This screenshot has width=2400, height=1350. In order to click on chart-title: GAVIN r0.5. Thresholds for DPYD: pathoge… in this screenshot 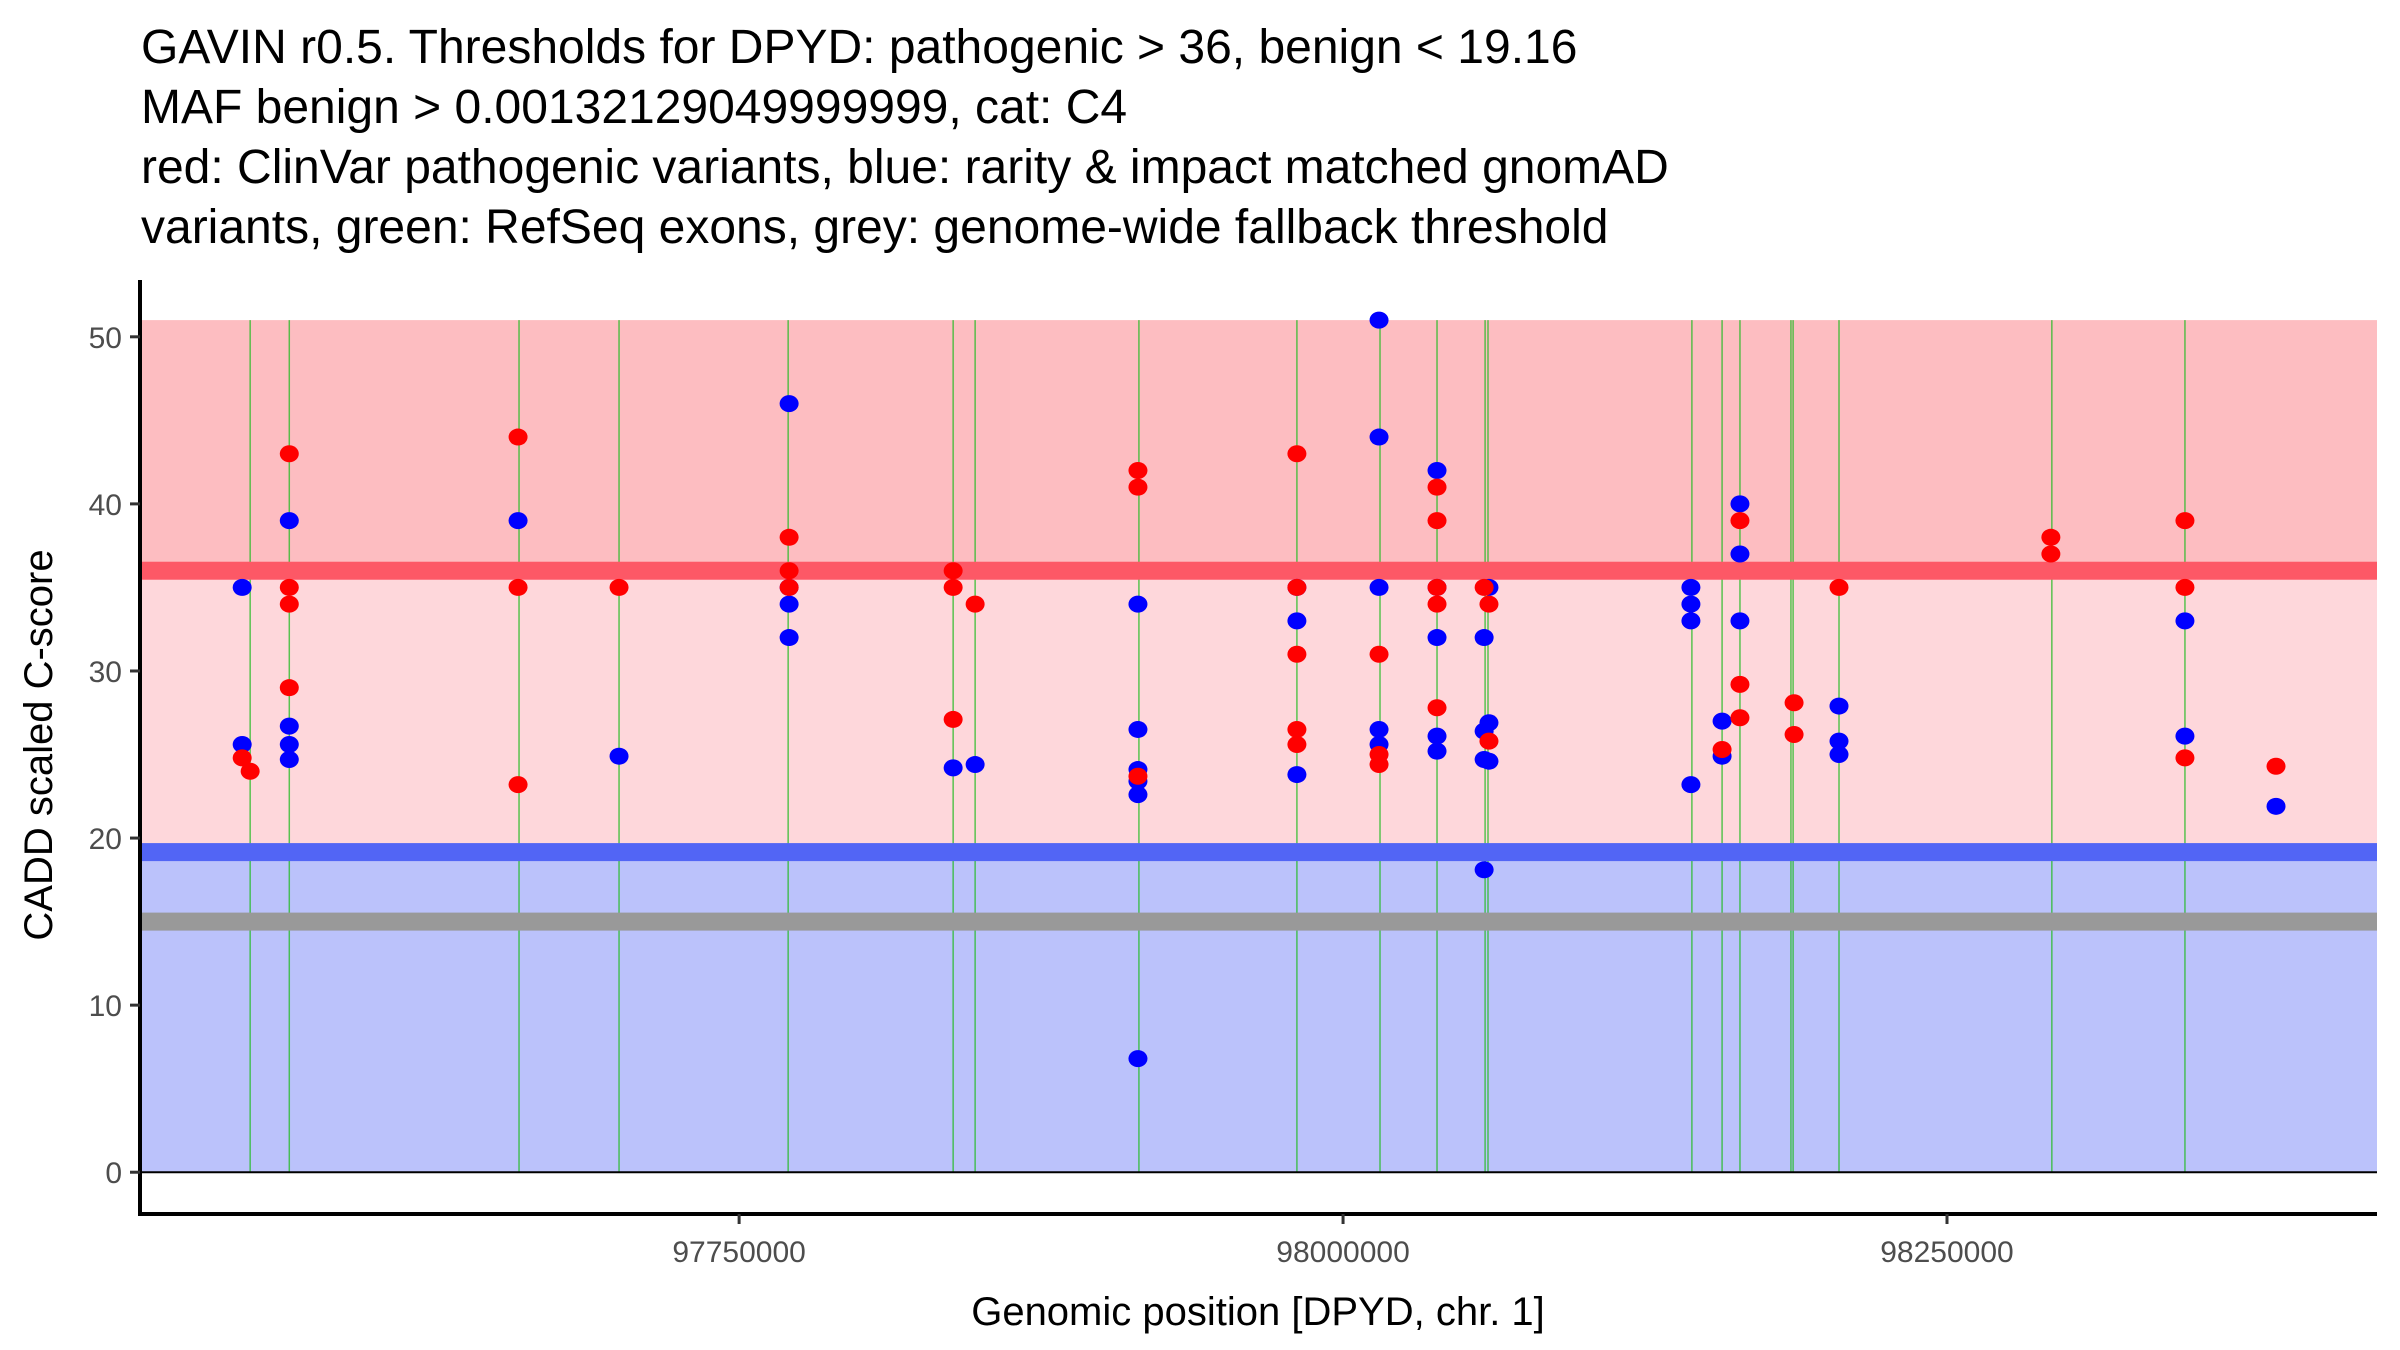, I will do `click(905, 138)`.